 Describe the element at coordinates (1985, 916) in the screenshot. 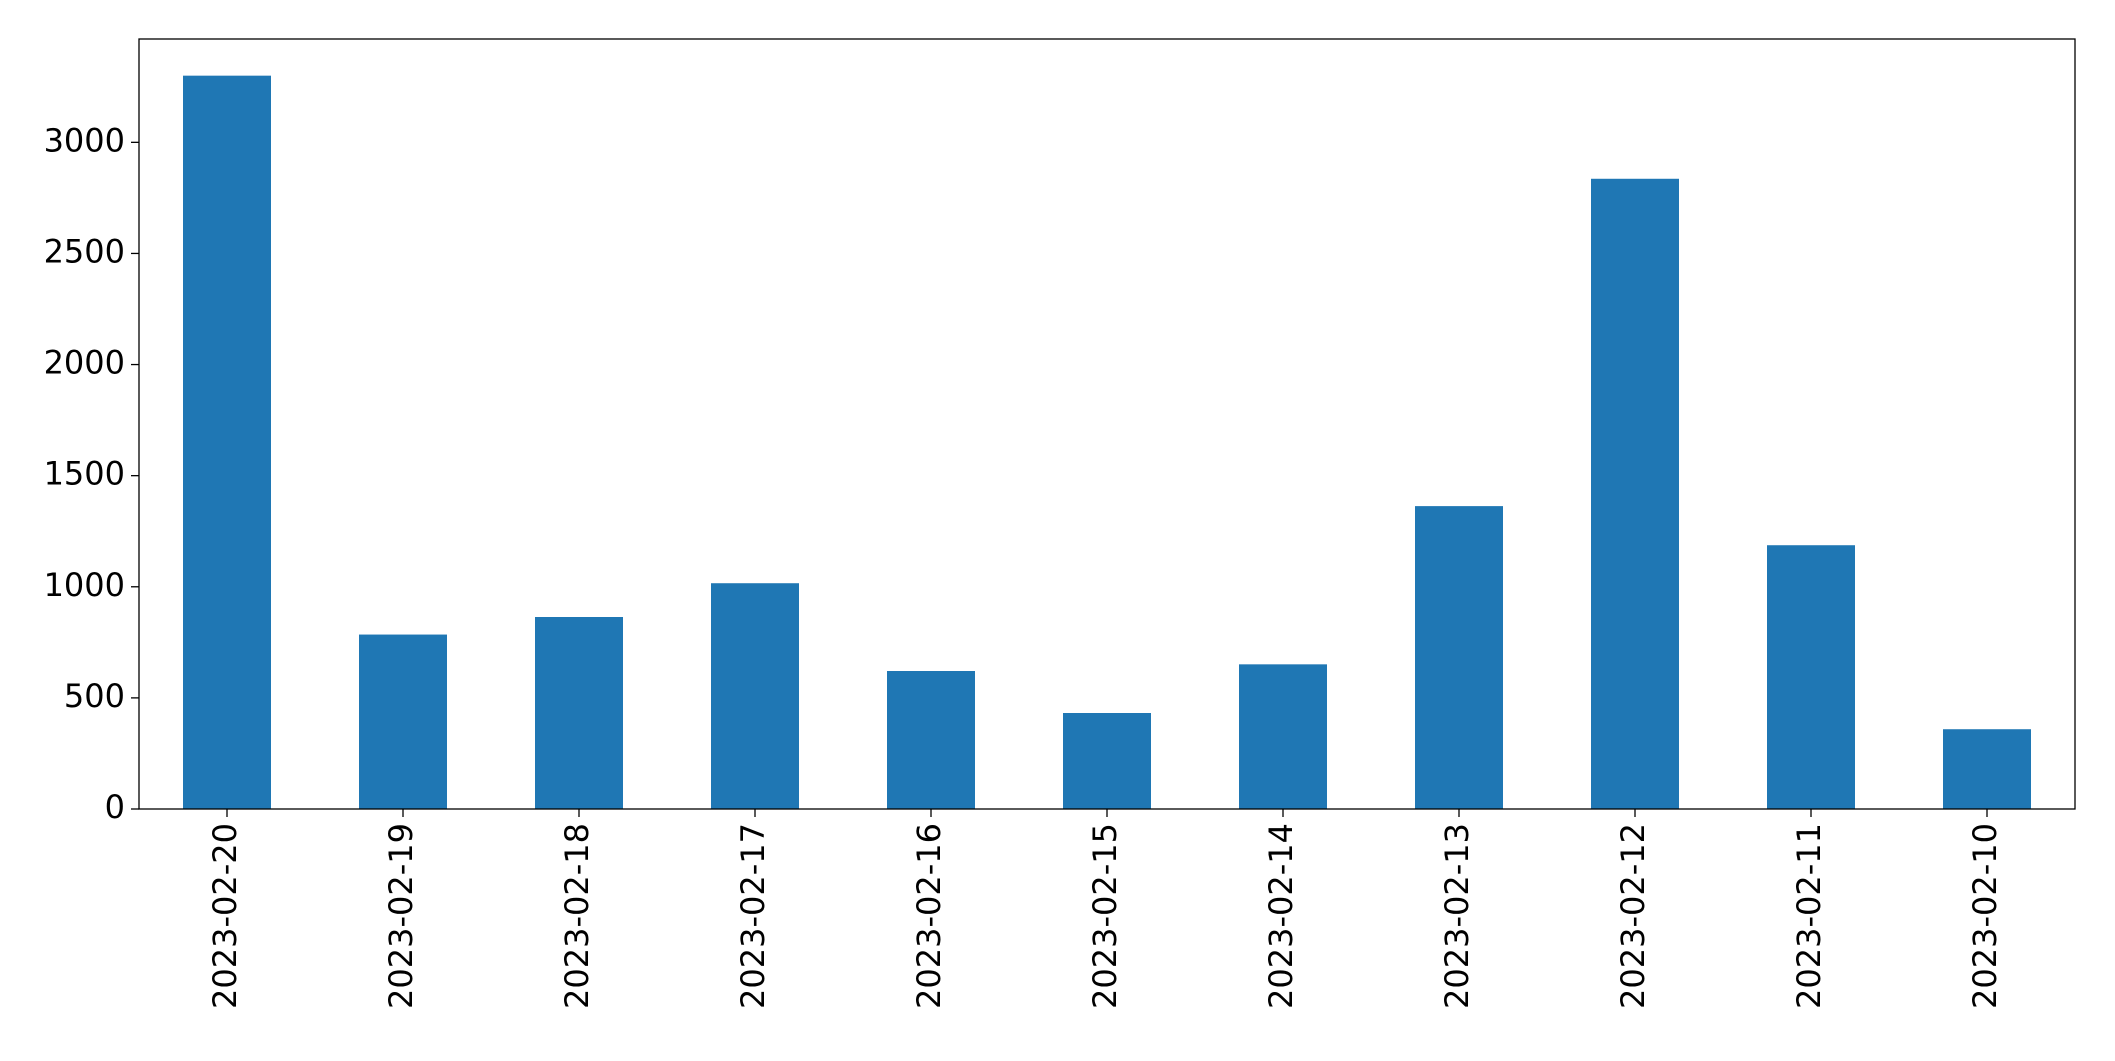

I see `x-tick-label: 2023-02-10` at that location.